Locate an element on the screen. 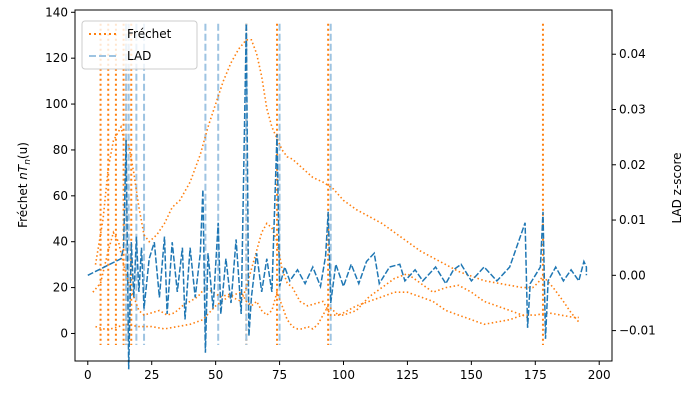 This screenshot has height=400, width=700. y-left-tick-label-100: 100 is located at coordinates (56, 104).